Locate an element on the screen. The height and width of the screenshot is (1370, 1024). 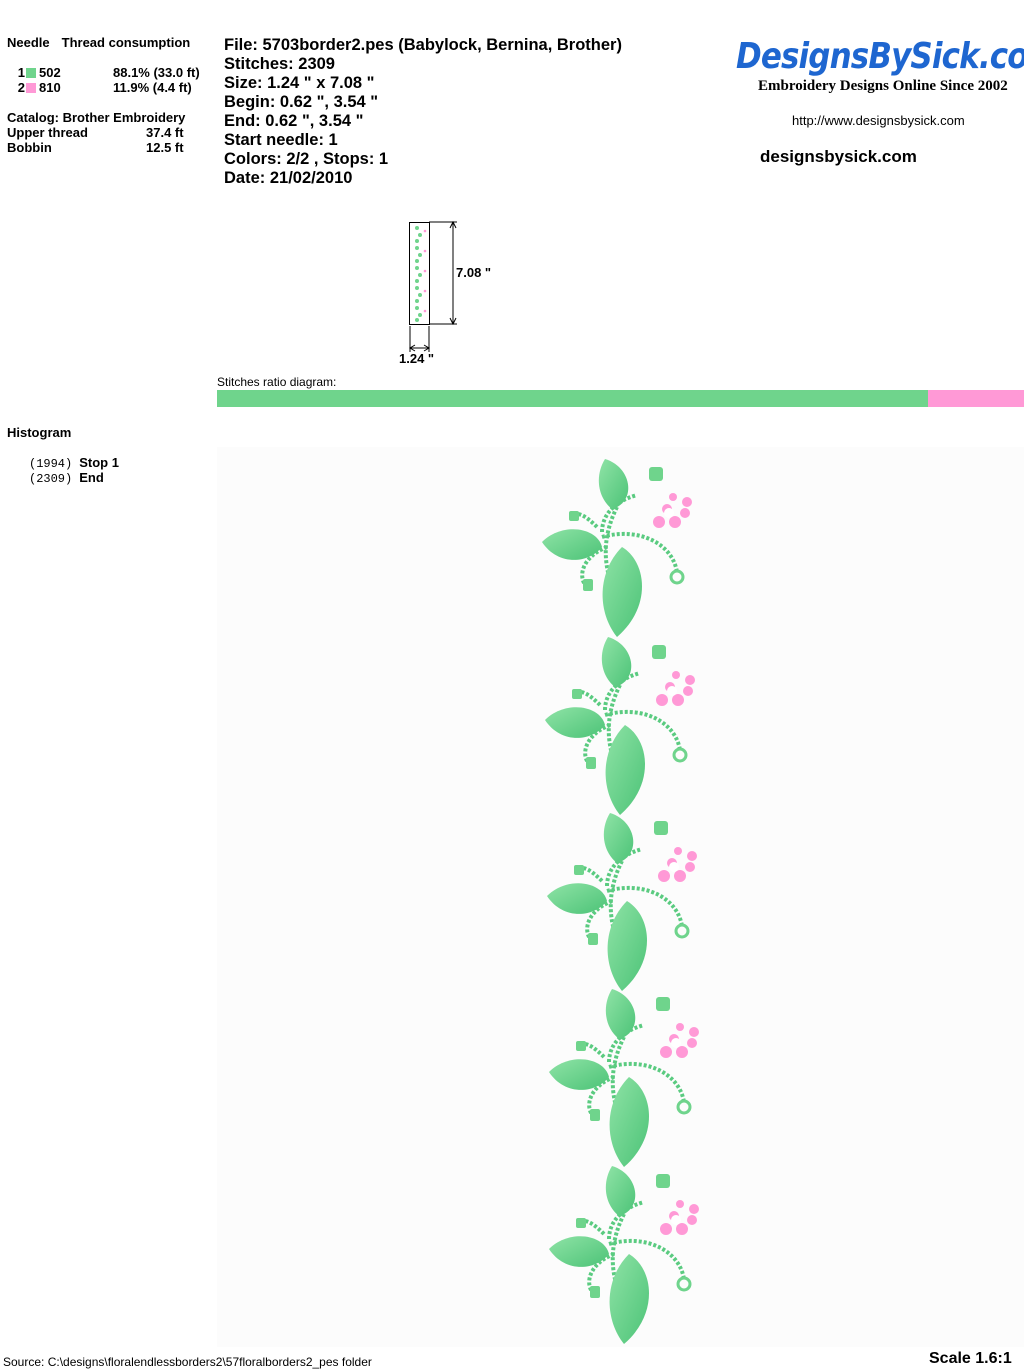
catalog-label: Catalog: Brother Embroidery is located at coordinates (96, 117).